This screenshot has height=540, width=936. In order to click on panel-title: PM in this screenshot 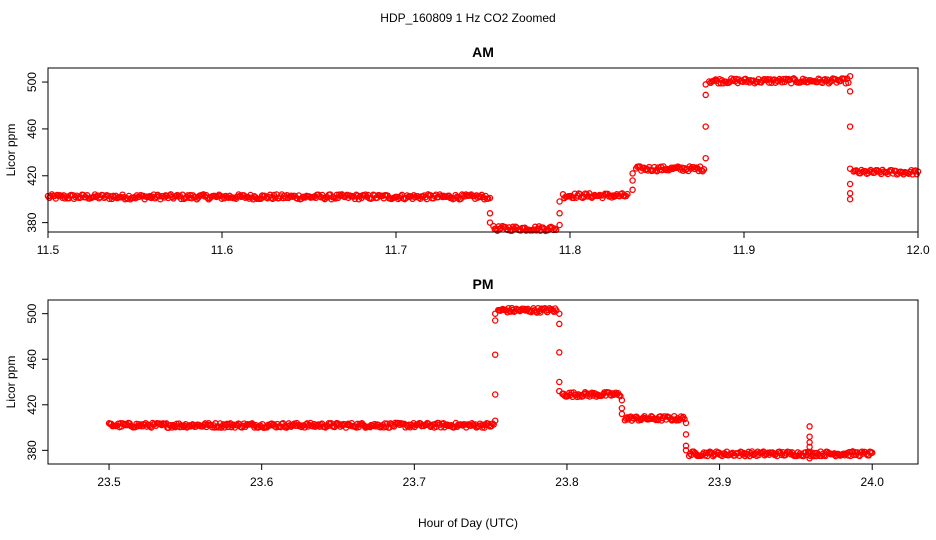, I will do `click(483, 284)`.